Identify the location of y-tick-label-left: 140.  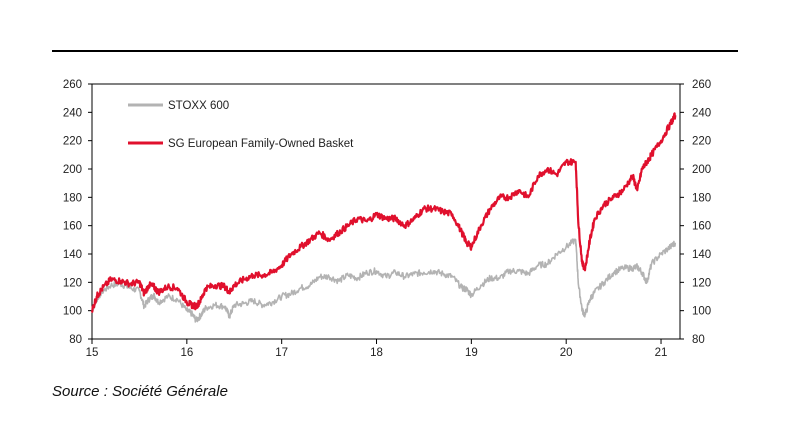
(72, 255).